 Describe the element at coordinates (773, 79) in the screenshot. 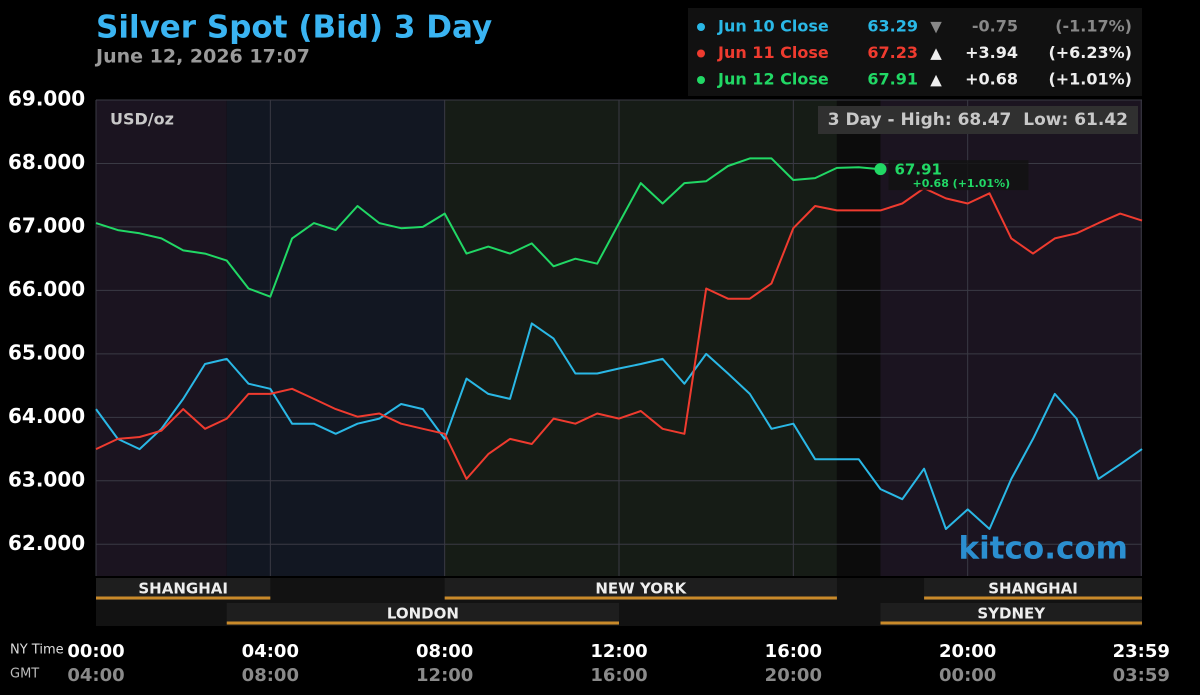

I see `legend-label: Jun 12 Close` at that location.